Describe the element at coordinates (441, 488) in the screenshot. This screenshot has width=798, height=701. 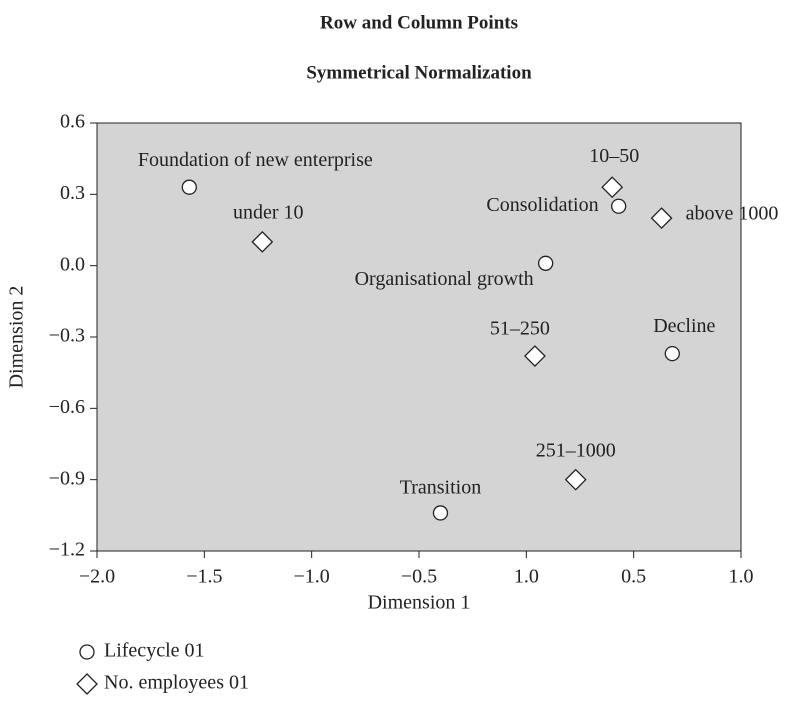
I see `point-label: Transition` at that location.